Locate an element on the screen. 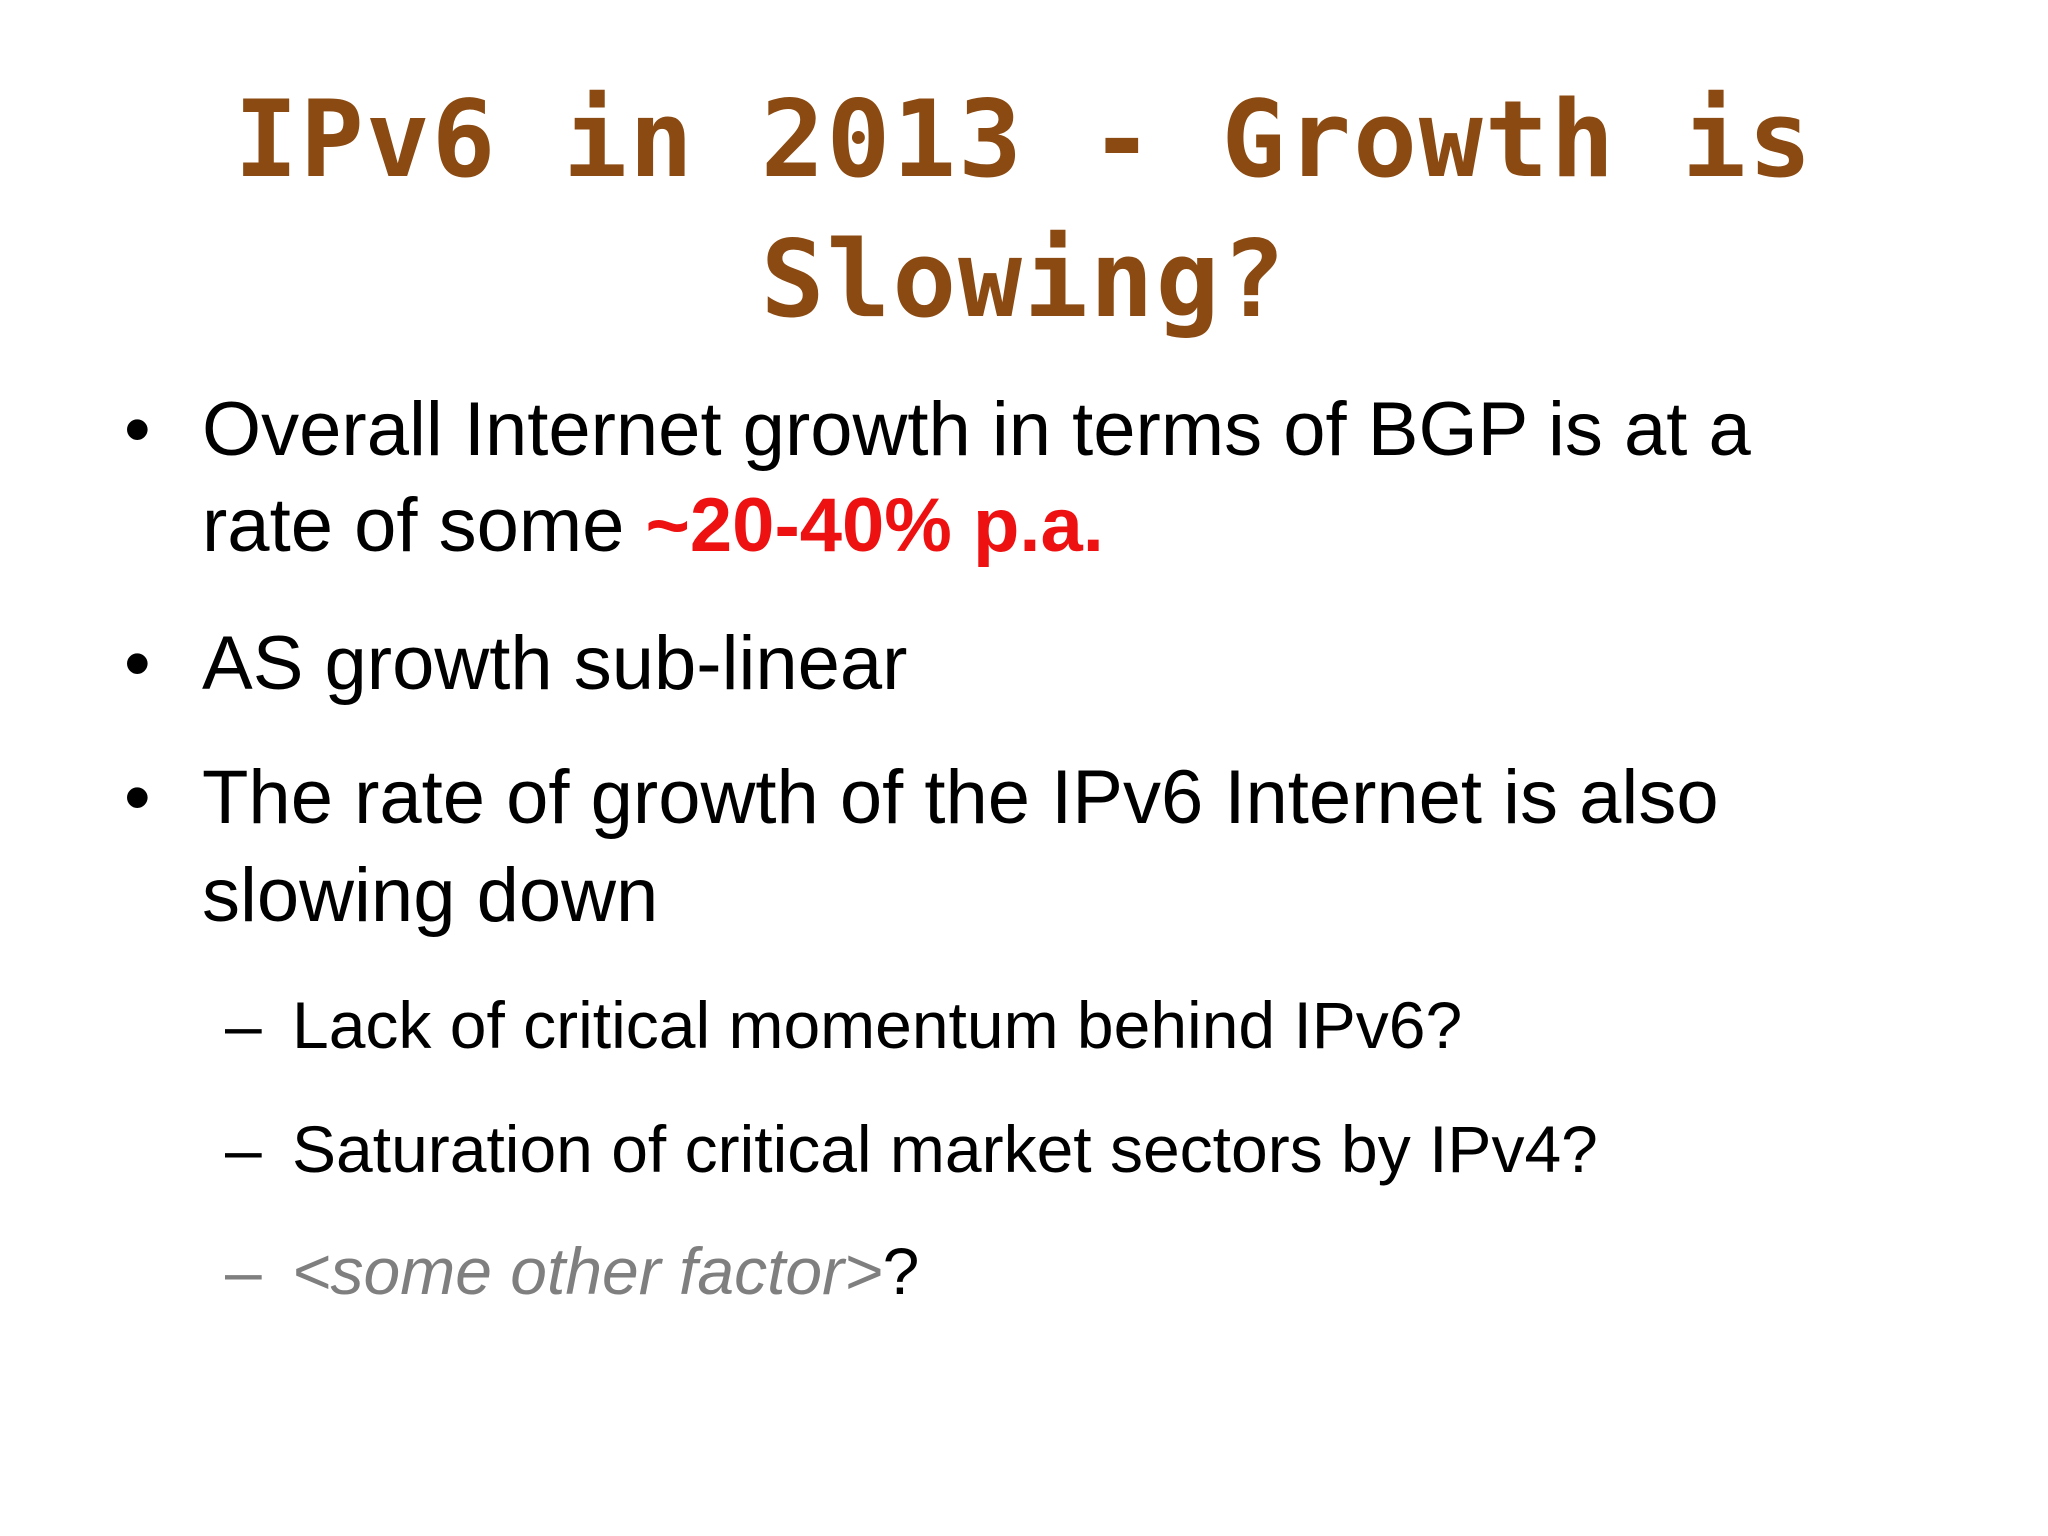  bullet-1-line-2: rate of some ~20-40% p.a. is located at coordinates (1102, 526).